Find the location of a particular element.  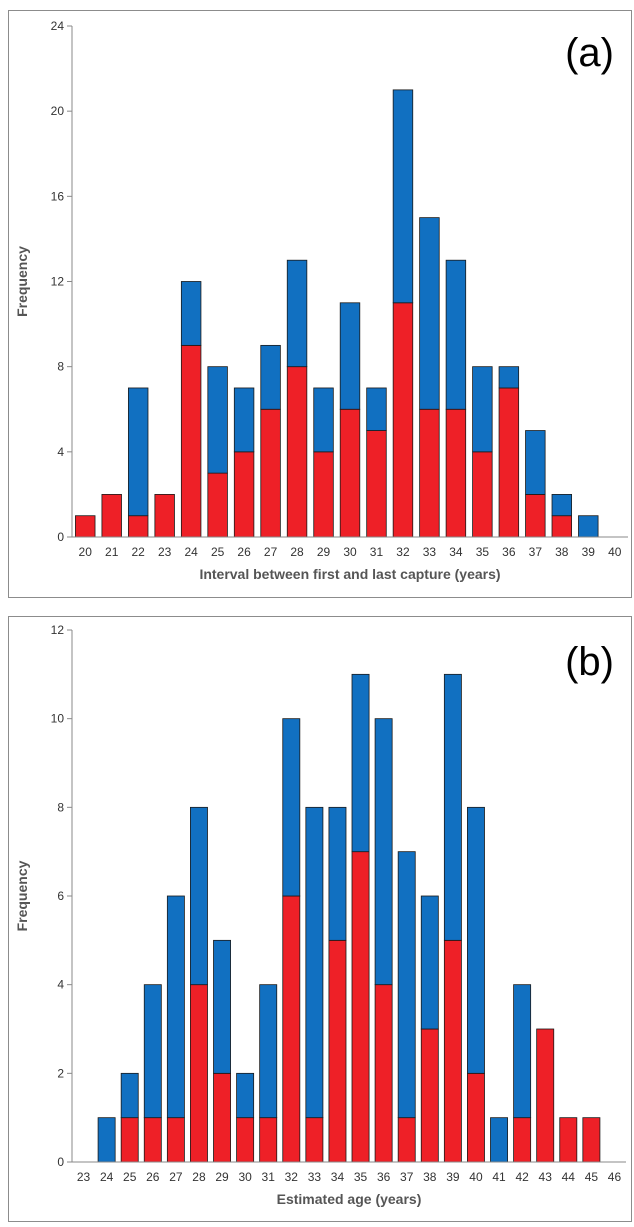

x-tick-label: 29 is located at coordinates (222, 1177).